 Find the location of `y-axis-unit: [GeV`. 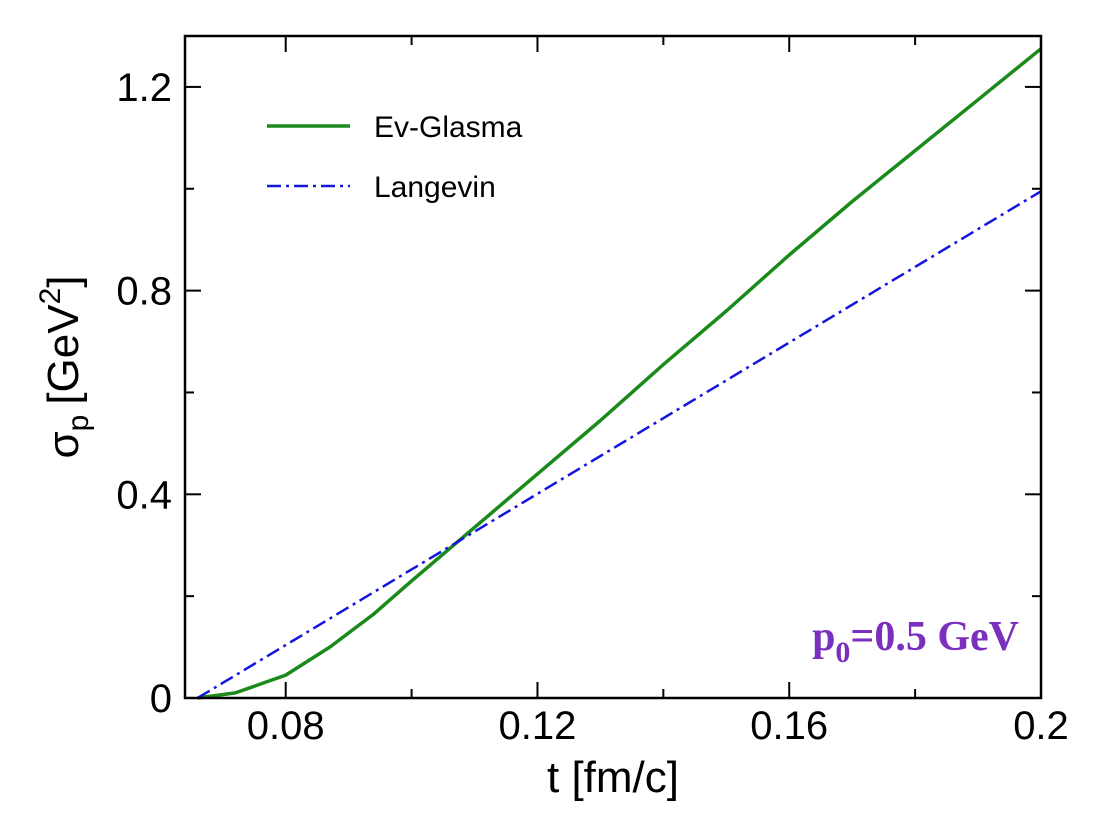

y-axis-unit: [GeV is located at coordinates (63, 354).